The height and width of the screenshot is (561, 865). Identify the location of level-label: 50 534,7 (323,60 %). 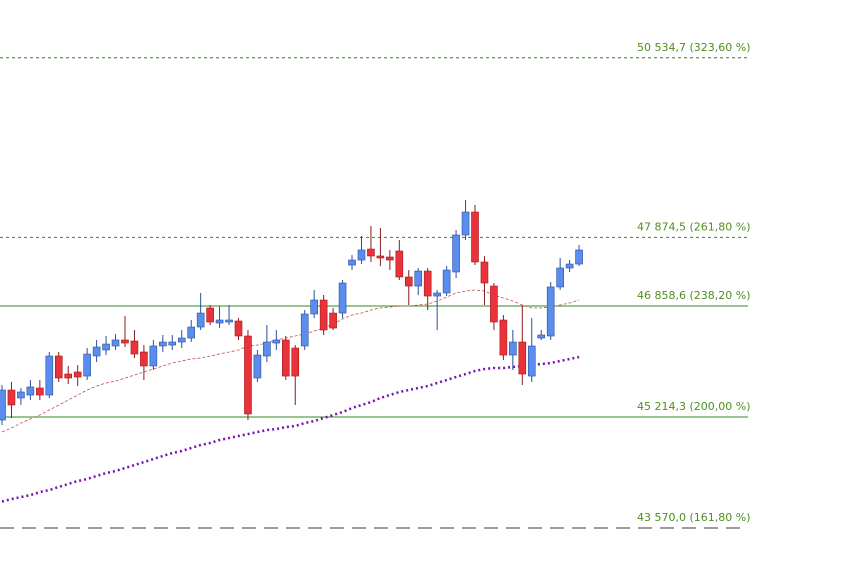
(694, 47).